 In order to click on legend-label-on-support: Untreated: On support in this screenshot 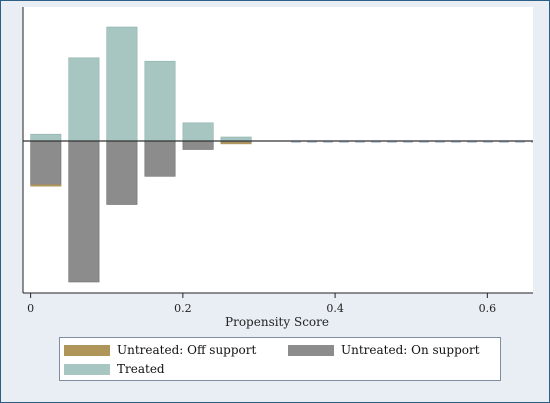, I will do `click(410, 350)`.